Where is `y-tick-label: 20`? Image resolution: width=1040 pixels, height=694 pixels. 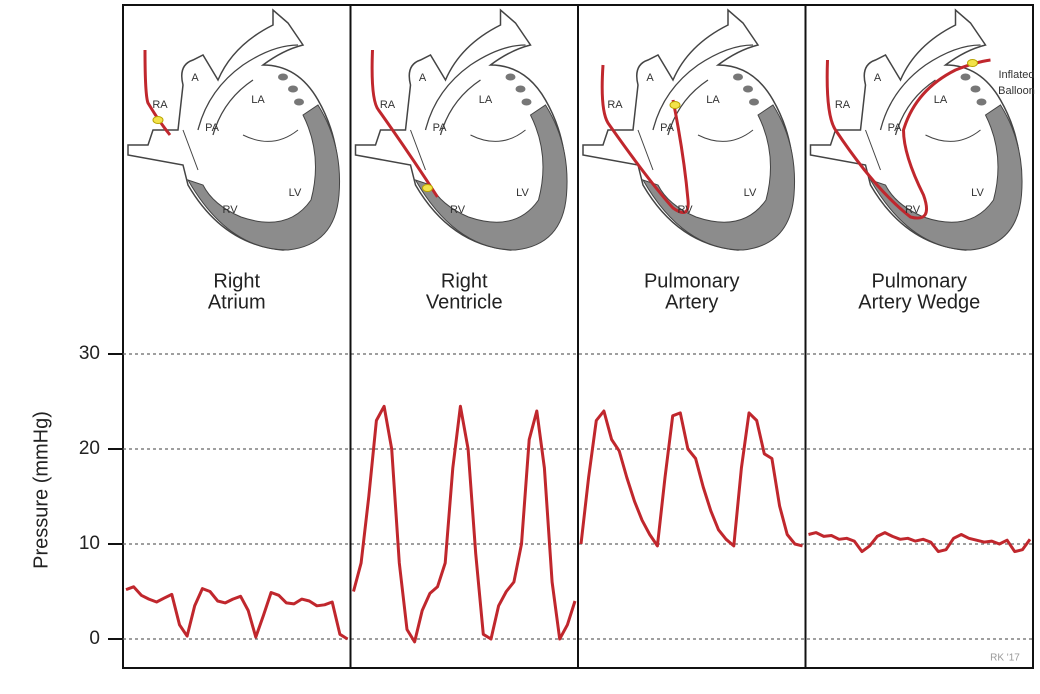
y-tick-label: 20 is located at coordinates (89, 448).